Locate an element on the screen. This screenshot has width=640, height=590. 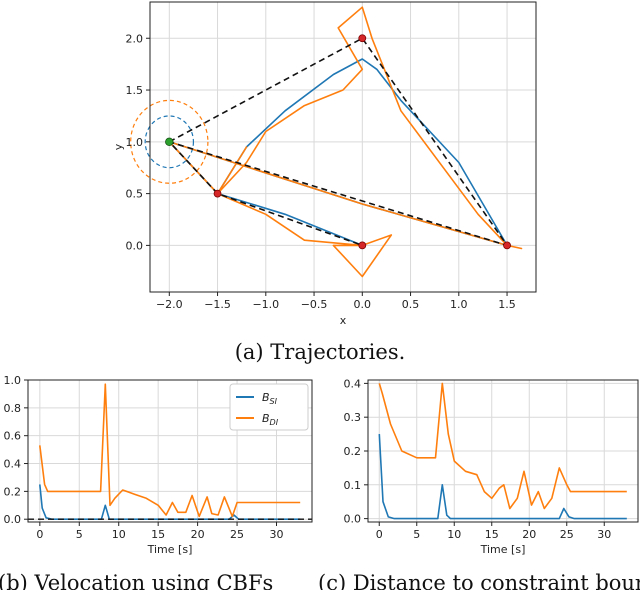
barrier-ytick-label: 0.0 is located at coordinates (13, 519).